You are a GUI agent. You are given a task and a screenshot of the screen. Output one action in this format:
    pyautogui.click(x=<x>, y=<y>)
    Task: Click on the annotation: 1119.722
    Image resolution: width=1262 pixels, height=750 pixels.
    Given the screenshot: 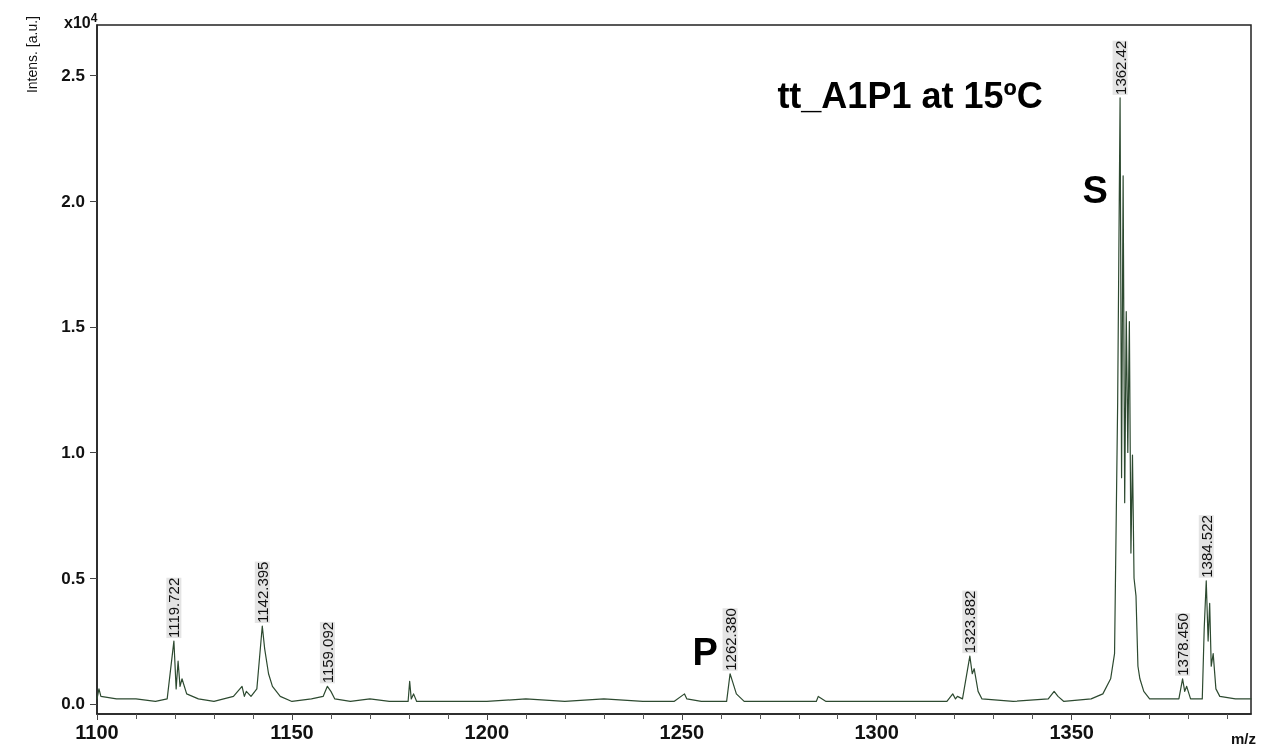 What is the action you would take?
    pyautogui.click(x=174, y=608)
    